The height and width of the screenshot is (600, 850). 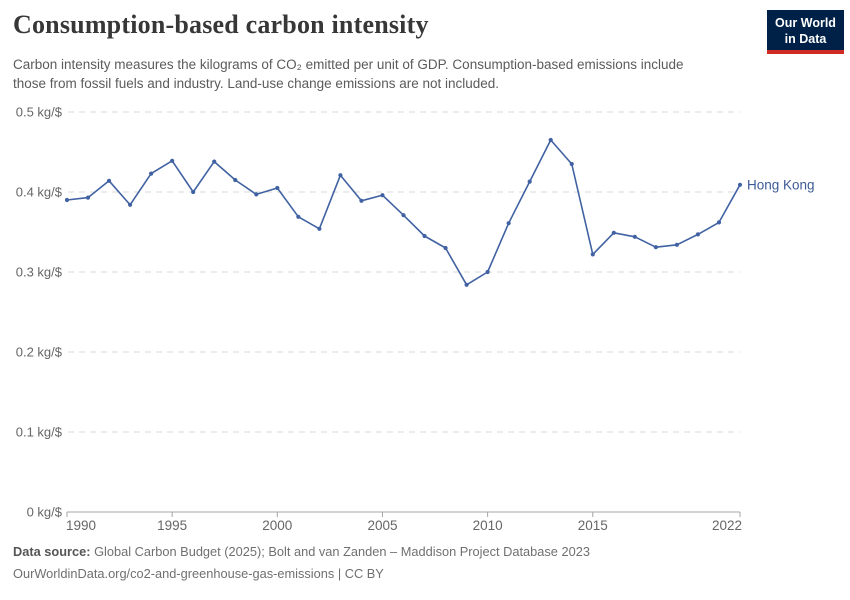 What do you see at coordinates (39, 272) in the screenshot?
I see `y-tick-label: 0.3 kg/$` at bounding box center [39, 272].